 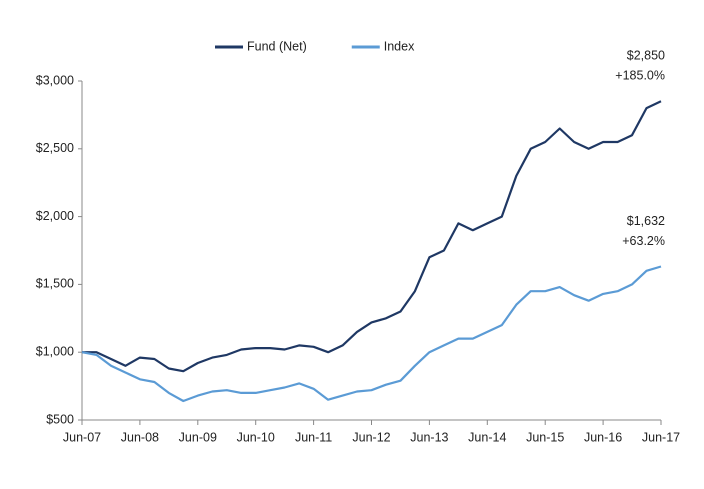 What do you see at coordinates (603, 437) in the screenshot?
I see `x-tick-label: Jun-16` at bounding box center [603, 437].